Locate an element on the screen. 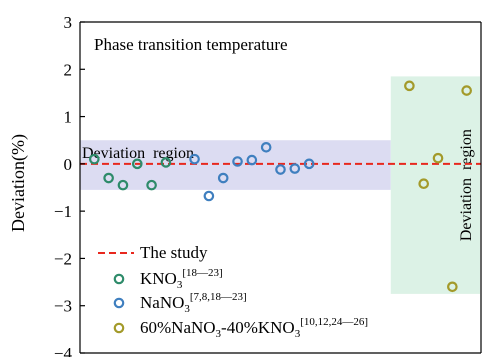  y-tick-label: 1 is located at coordinates (68, 117).